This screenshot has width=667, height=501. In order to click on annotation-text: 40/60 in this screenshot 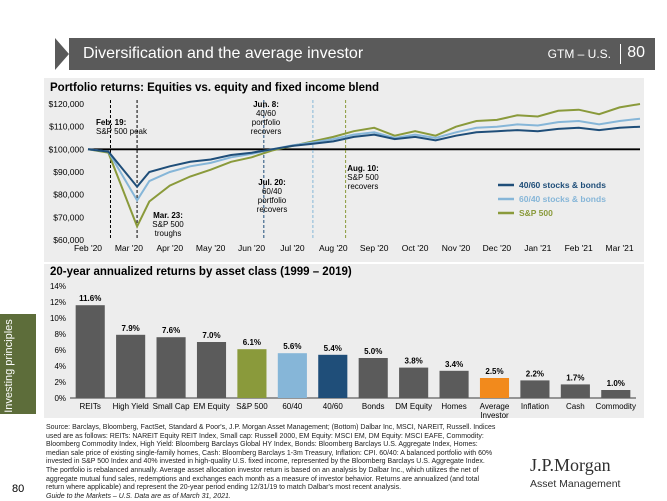, I will do `click(266, 113)`.